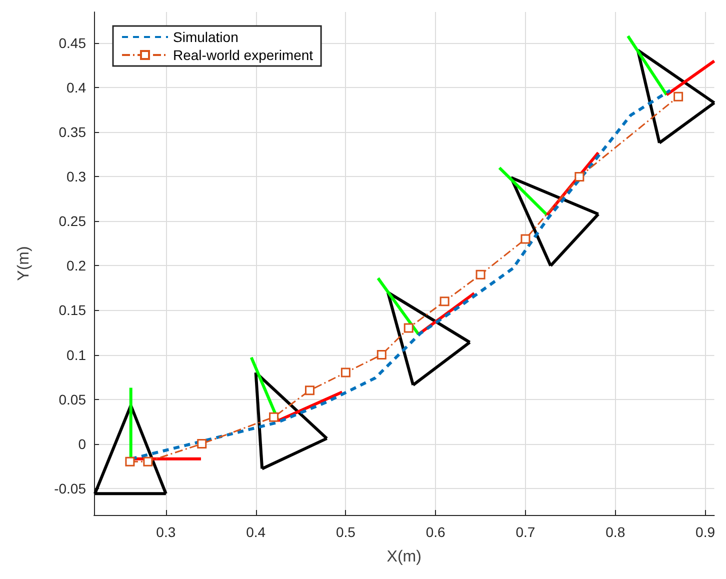 Image resolution: width=726 pixels, height=579 pixels. Describe the element at coordinates (72, 221) in the screenshot. I see `y-tick-label: 0.25` at that location.